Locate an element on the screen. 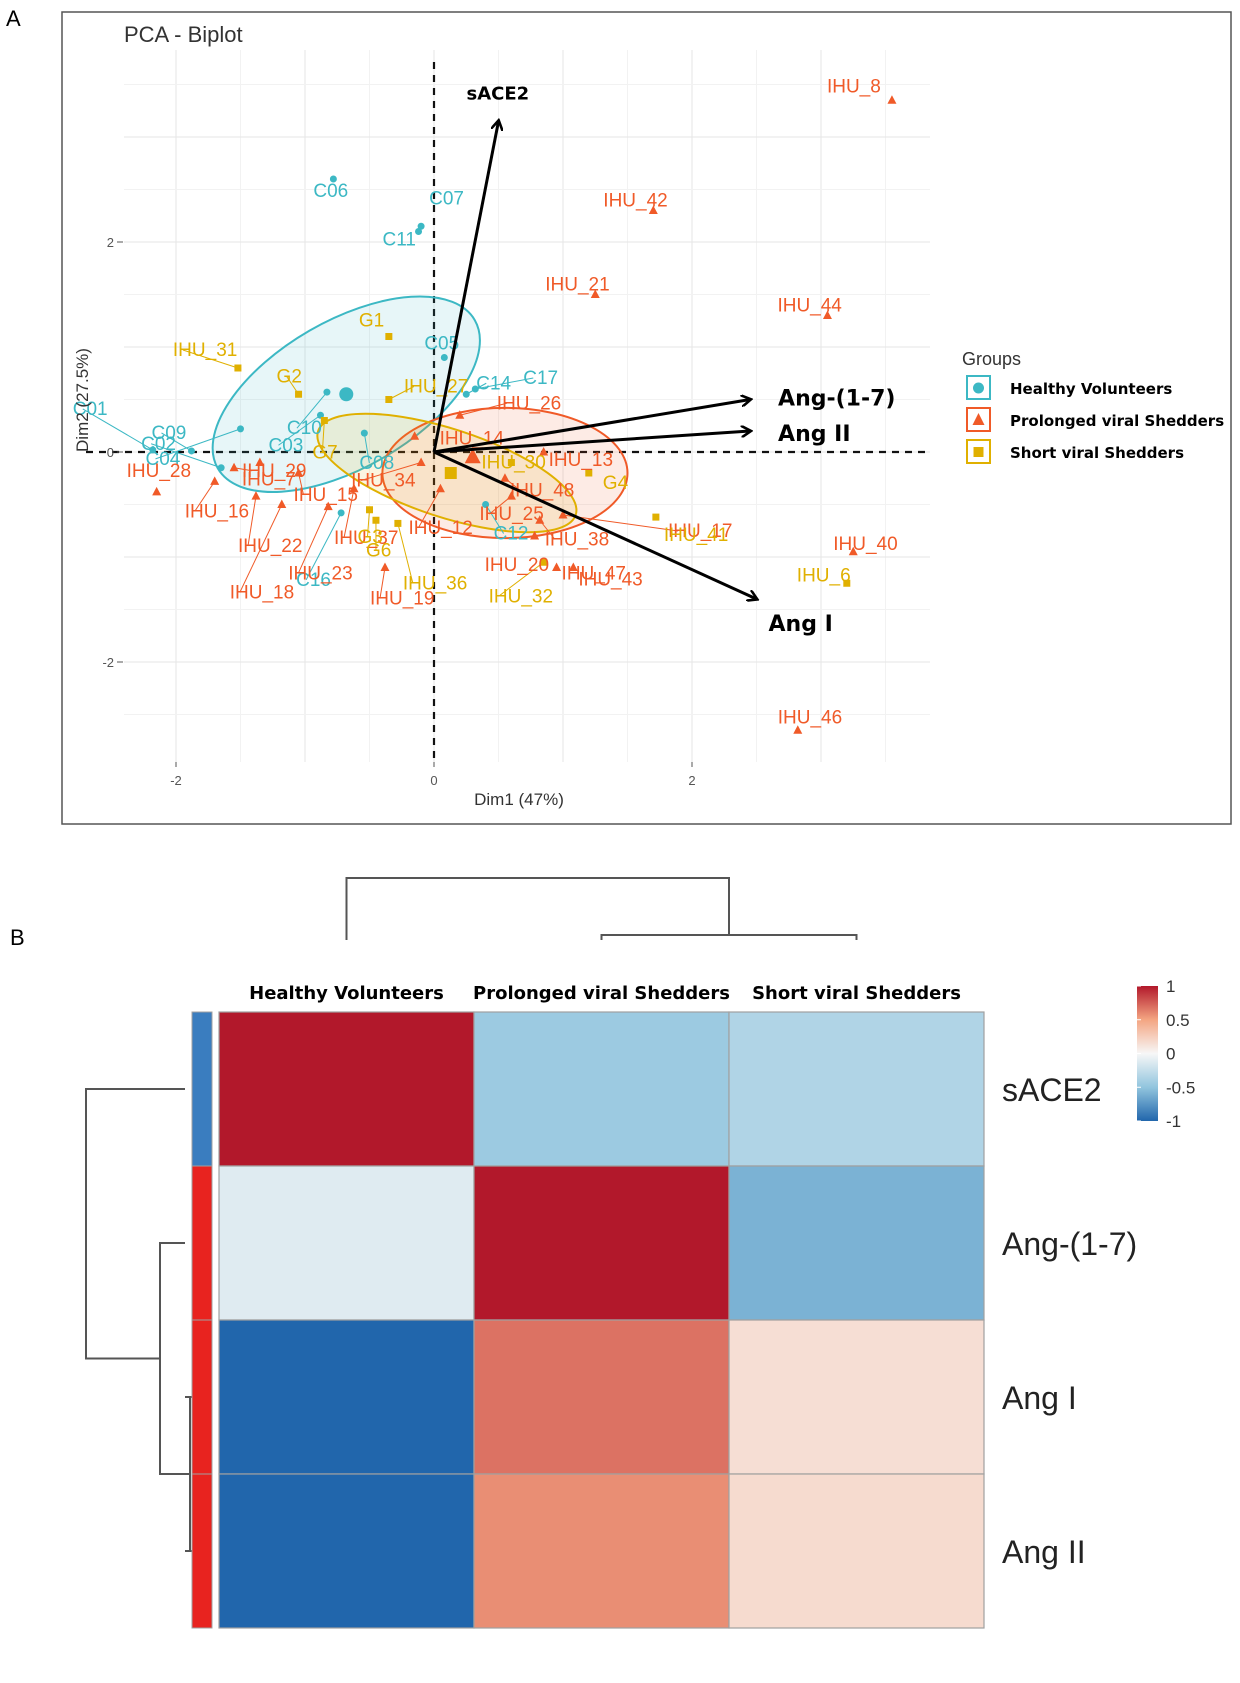  label-C04: C04 is located at coordinates (163, 459).